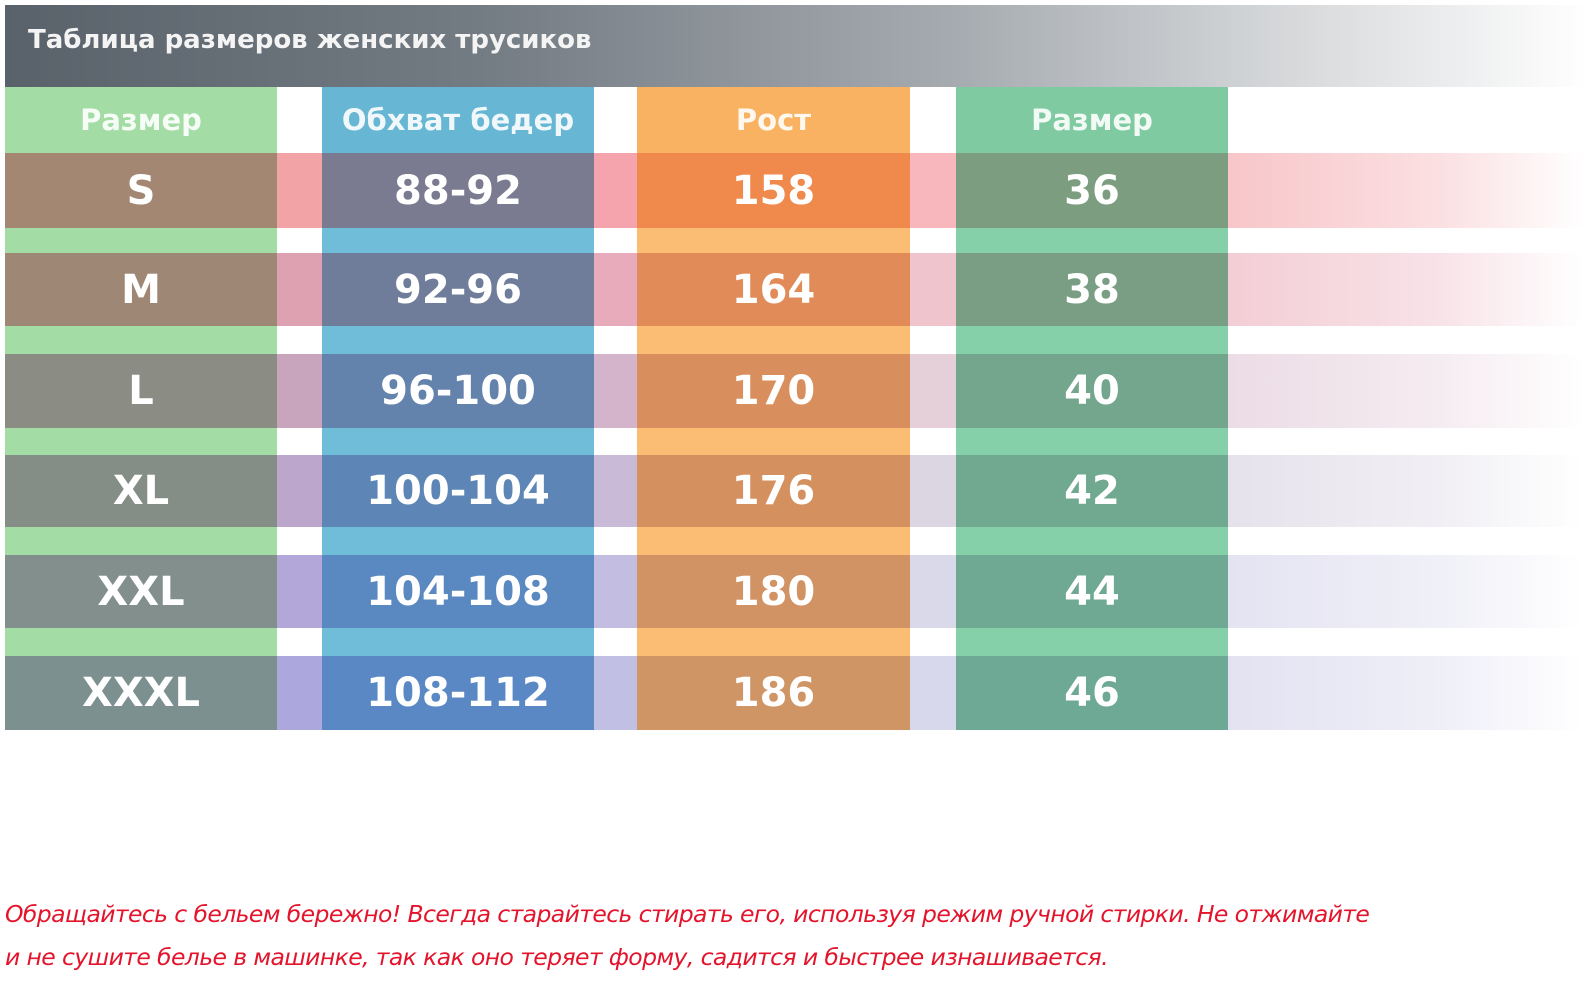 The image size is (1594, 1000). I want to click on cell-hips: 104-108, so click(458, 591).